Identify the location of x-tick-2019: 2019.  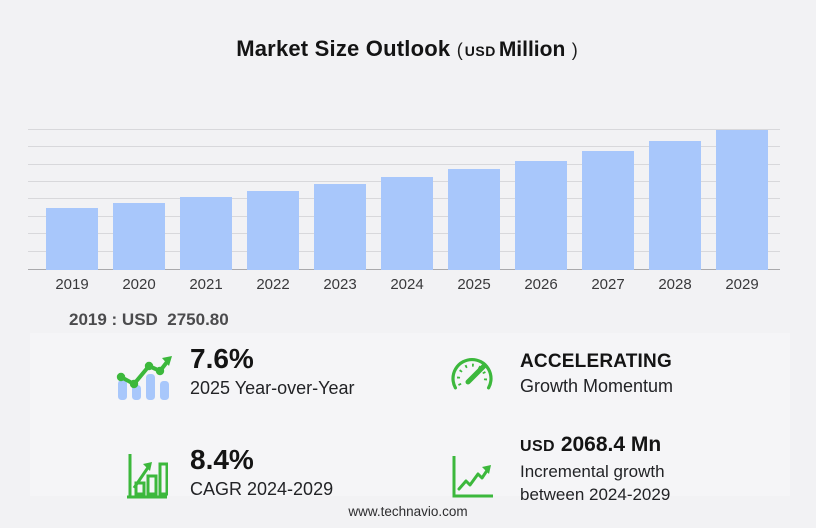
(72, 284).